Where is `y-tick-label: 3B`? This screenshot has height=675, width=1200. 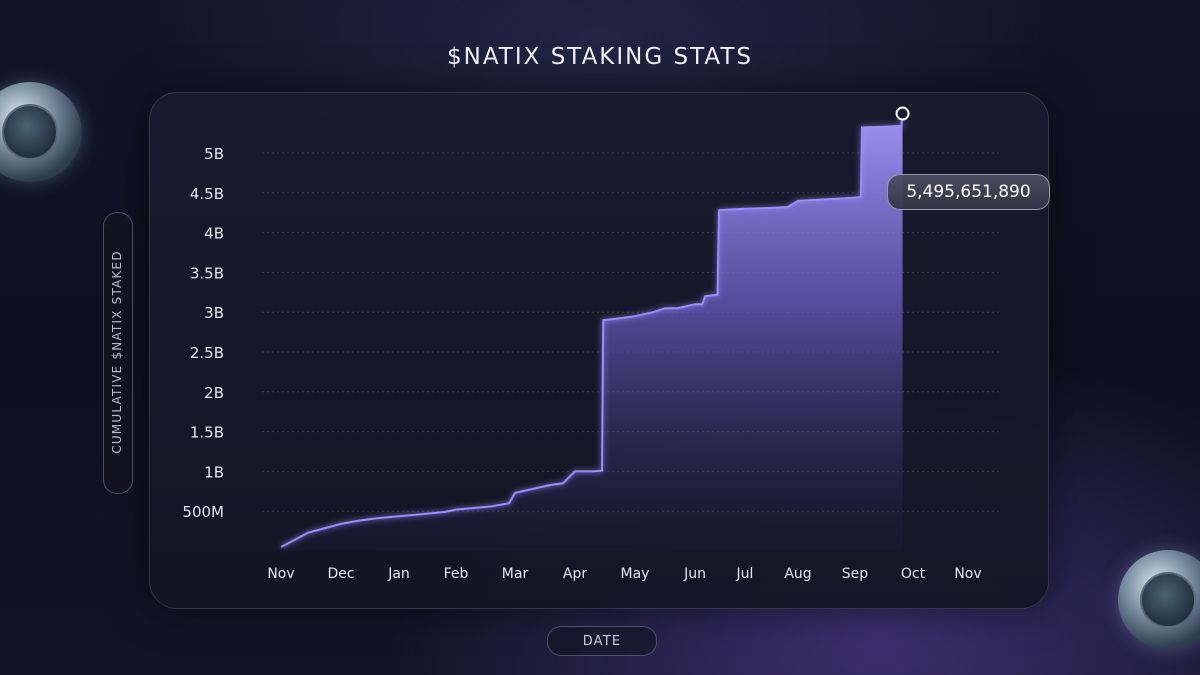
y-tick-label: 3B is located at coordinates (214, 313).